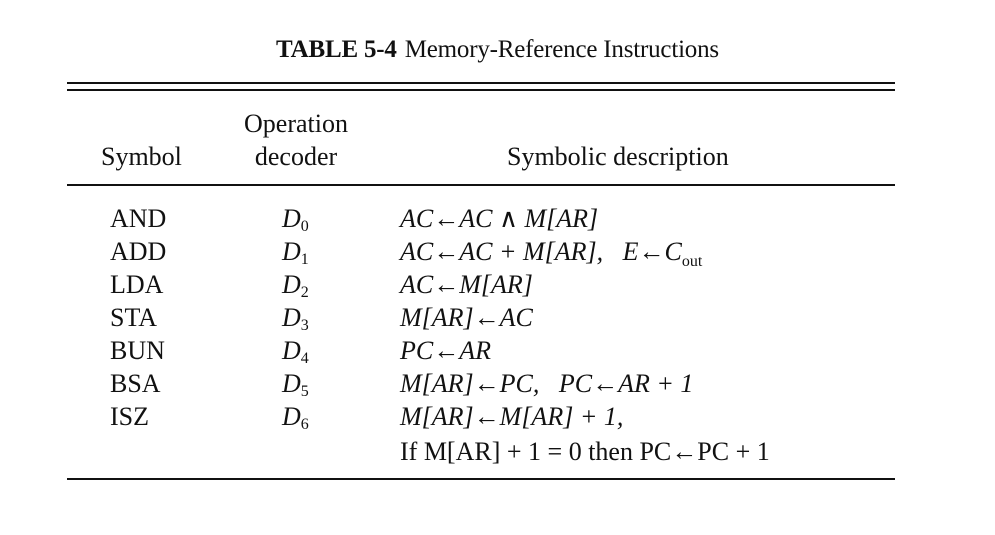  Describe the element at coordinates (141, 156) in the screenshot. I see `header-symbol: Symbol` at that location.